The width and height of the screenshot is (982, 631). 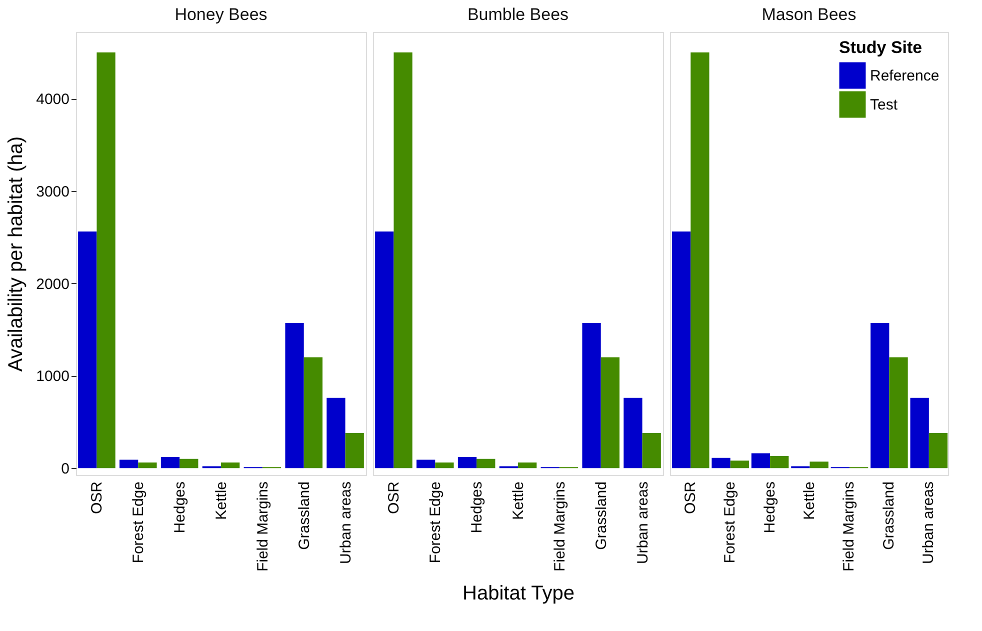 What do you see at coordinates (880, 47) in the screenshot?
I see `legend-title: Study Site` at bounding box center [880, 47].